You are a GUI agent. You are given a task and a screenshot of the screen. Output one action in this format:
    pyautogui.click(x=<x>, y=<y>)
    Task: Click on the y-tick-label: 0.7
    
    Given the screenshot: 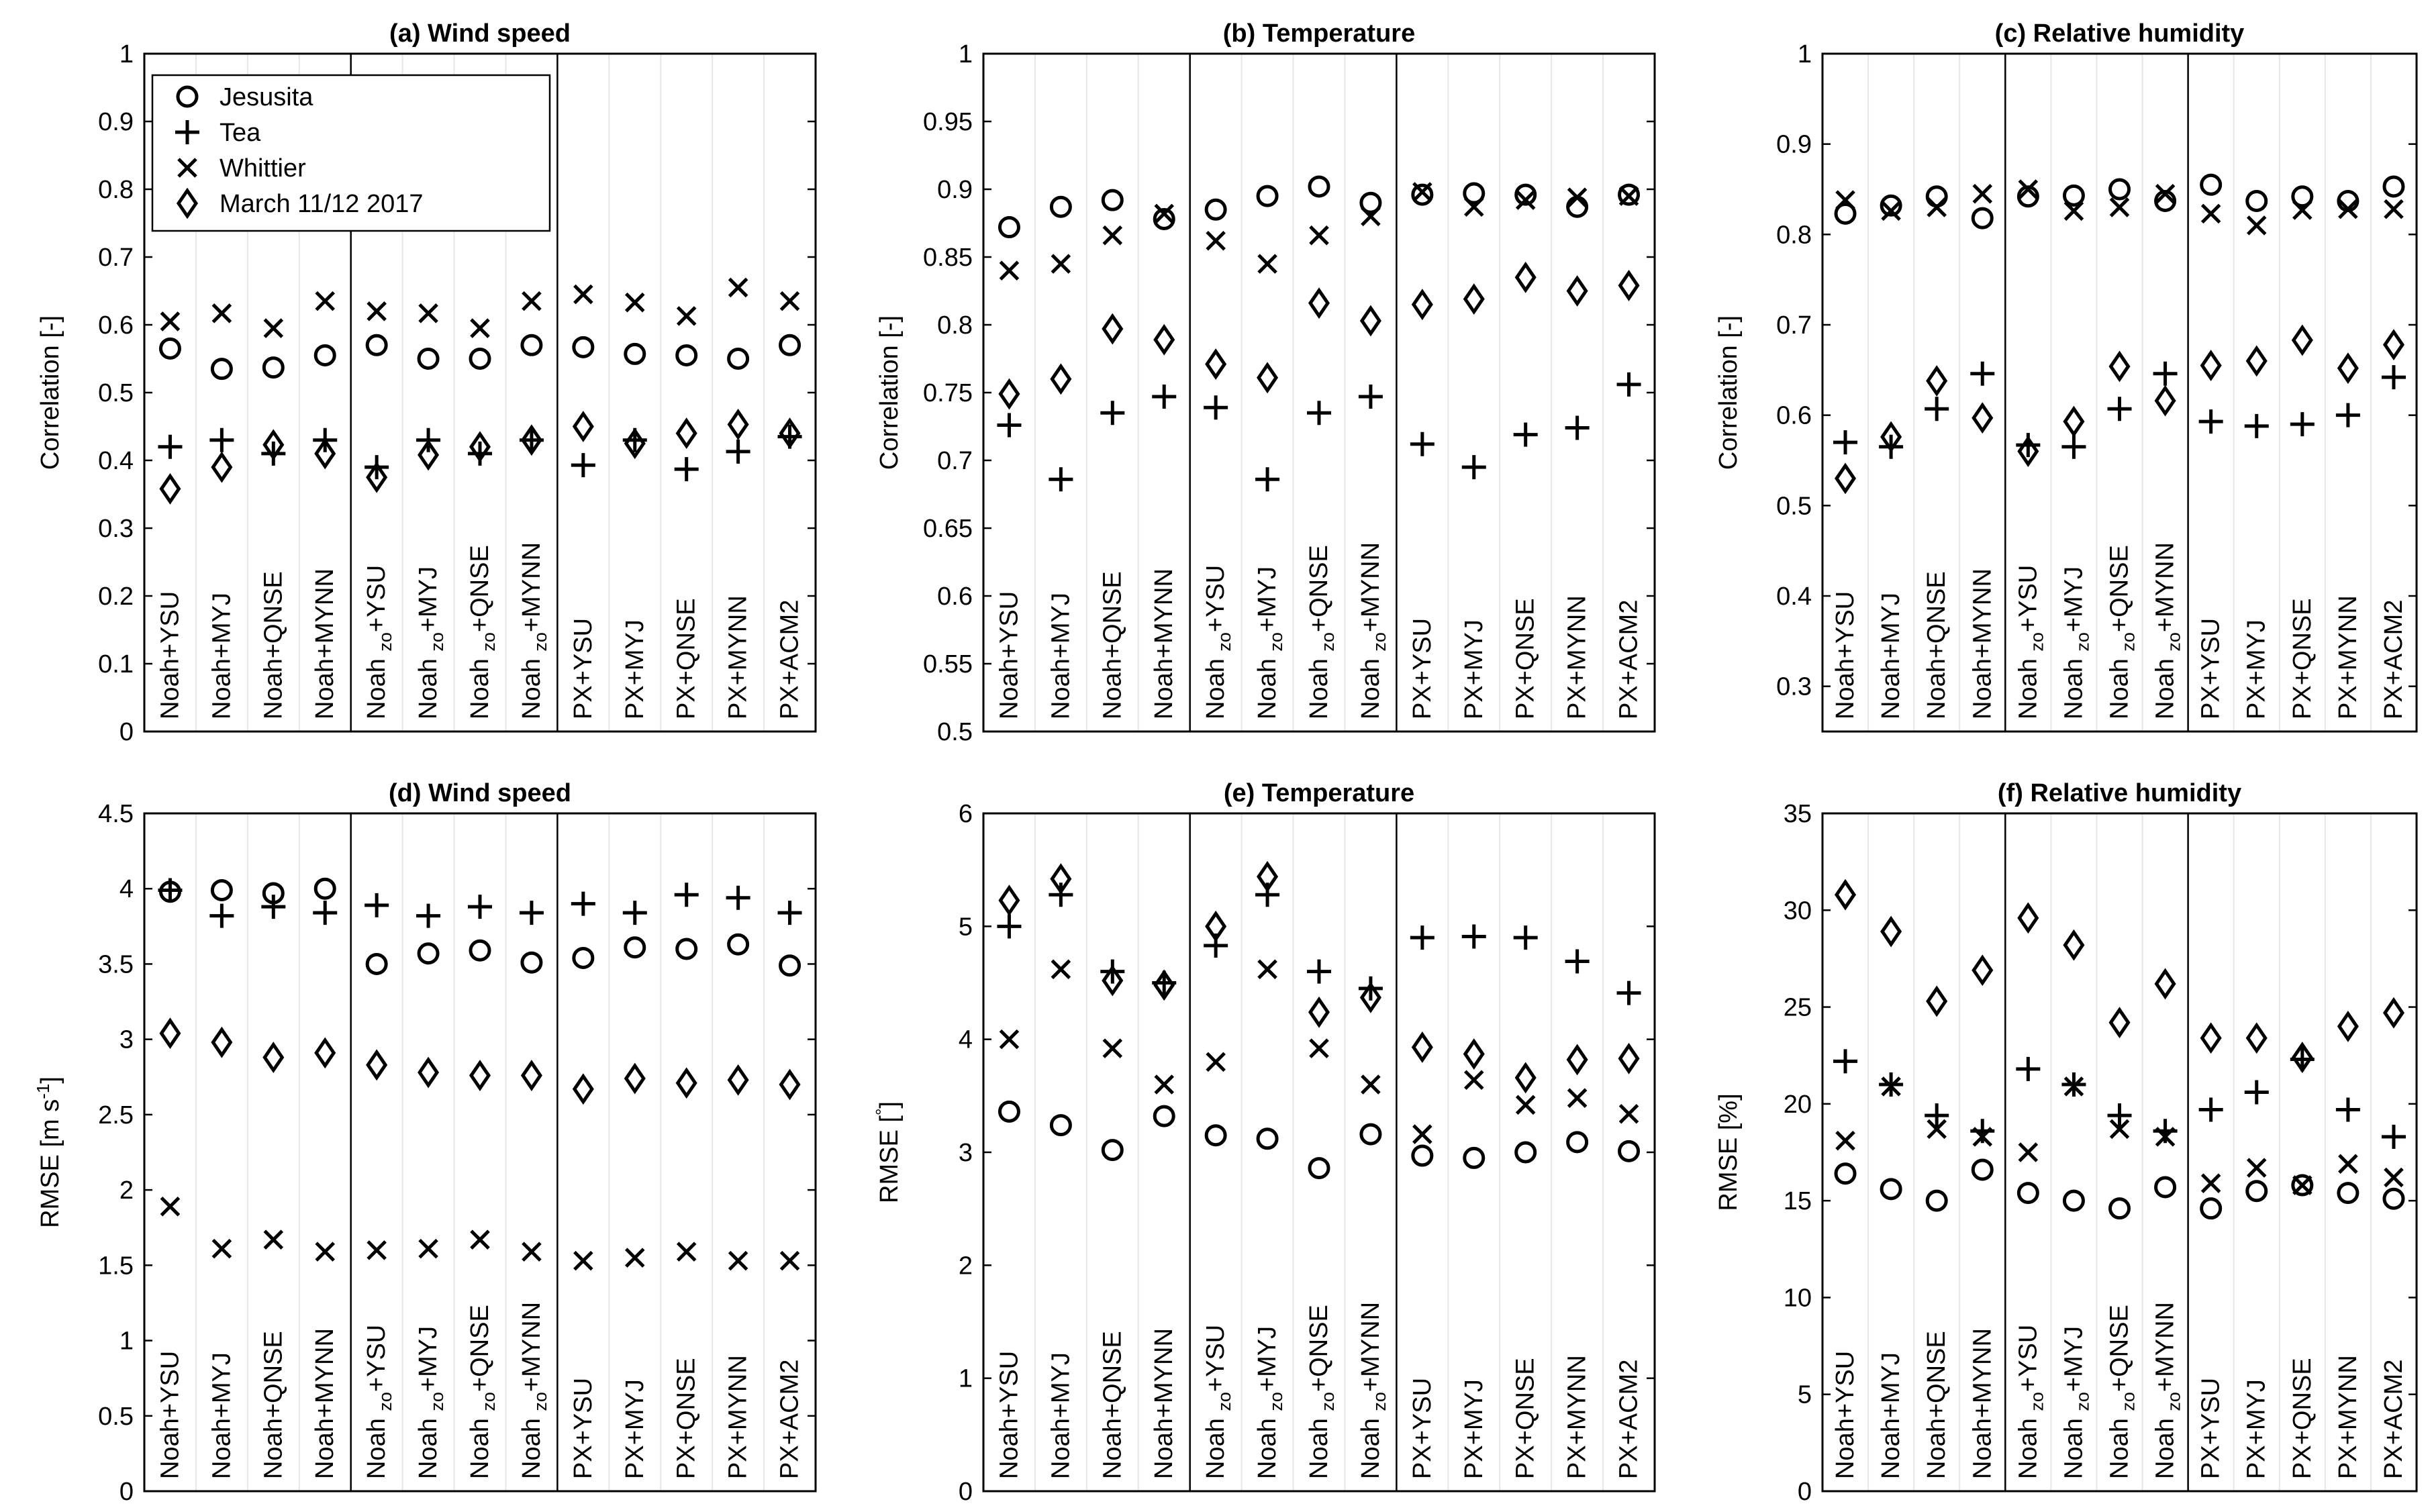 What is the action you would take?
    pyautogui.click(x=955, y=461)
    